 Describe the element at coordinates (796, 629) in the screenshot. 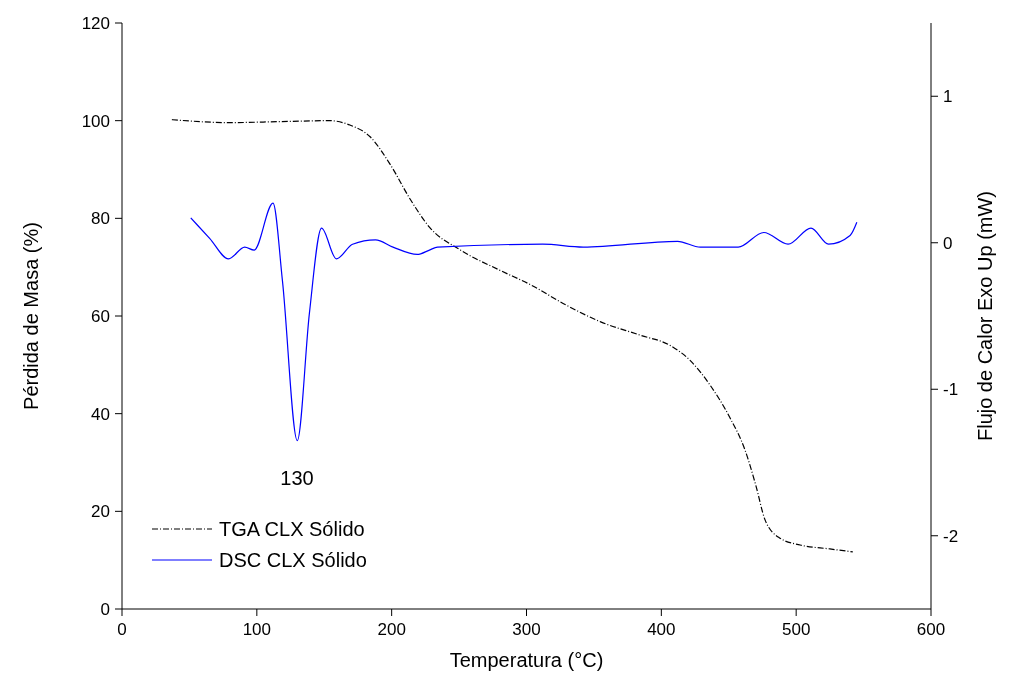

I see `x-tick-label: 500` at that location.